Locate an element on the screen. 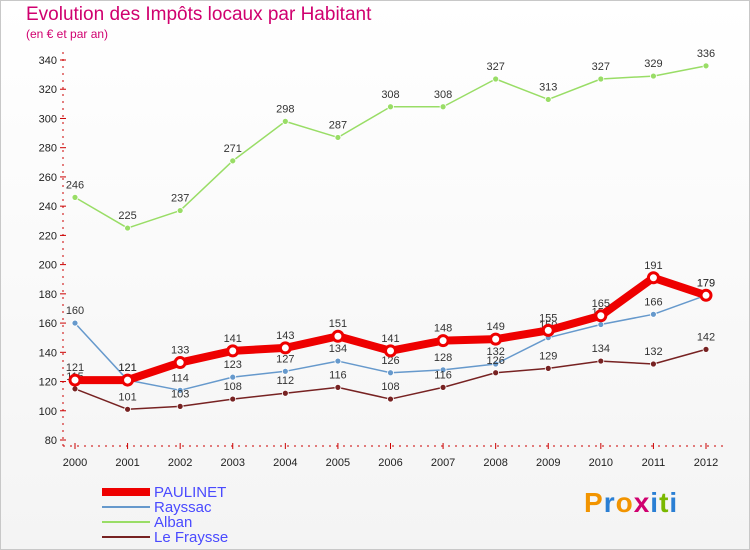 This screenshot has height=550, width=750. y-tick-label: 240 is located at coordinates (48, 207).